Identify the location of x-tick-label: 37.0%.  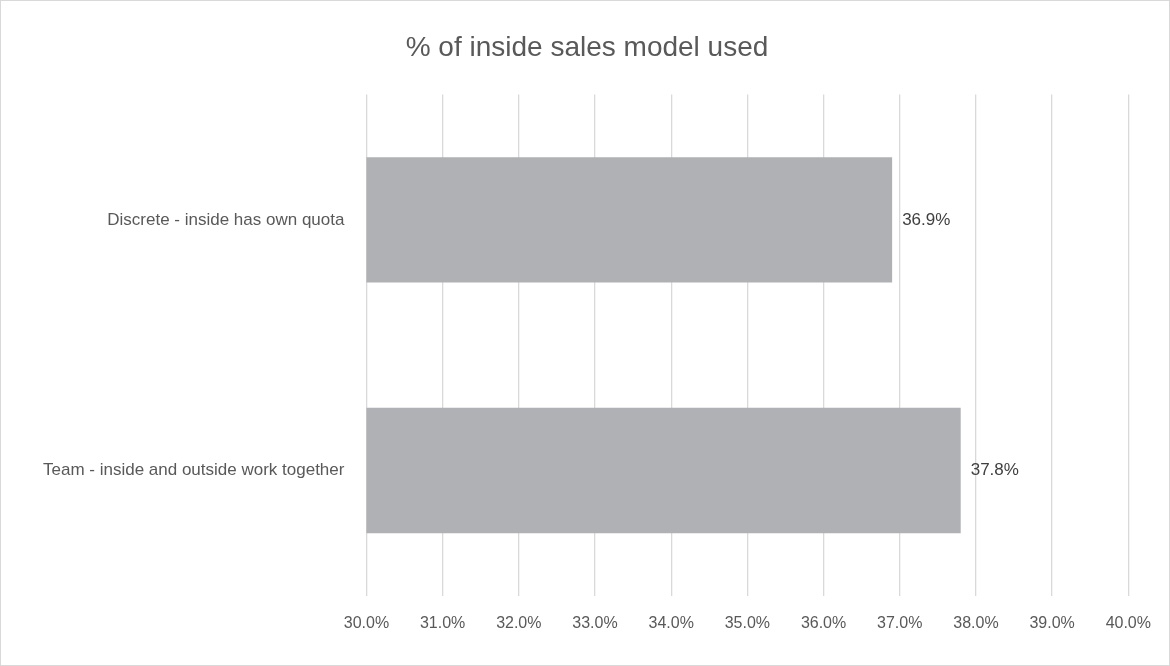
(900, 622).